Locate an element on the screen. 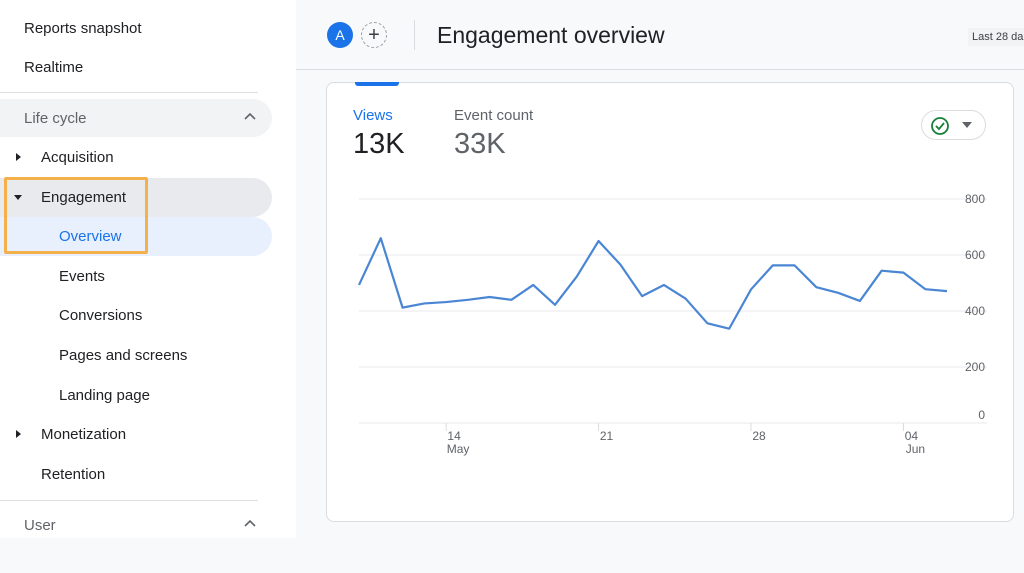 The width and height of the screenshot is (1024, 573). metric-label: Views is located at coordinates (379, 115).